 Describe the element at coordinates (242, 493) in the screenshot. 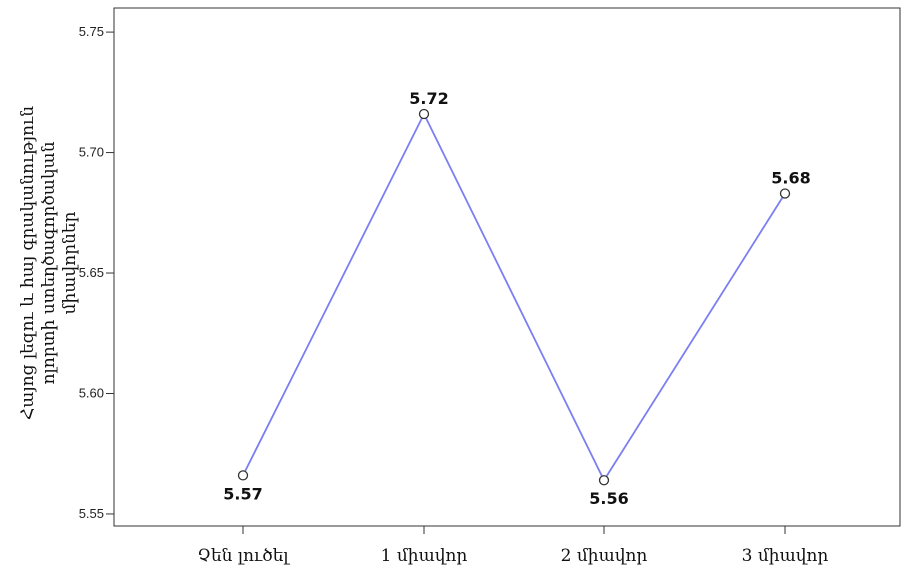

I see `data-label: 5.57` at that location.